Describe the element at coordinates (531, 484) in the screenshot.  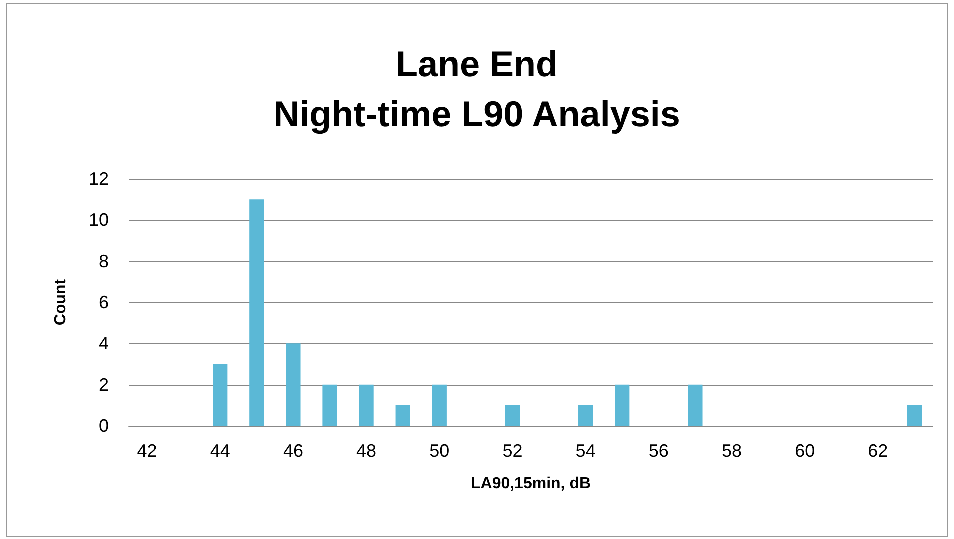
I see `x-axis-title: LA90,15min, dB` at that location.